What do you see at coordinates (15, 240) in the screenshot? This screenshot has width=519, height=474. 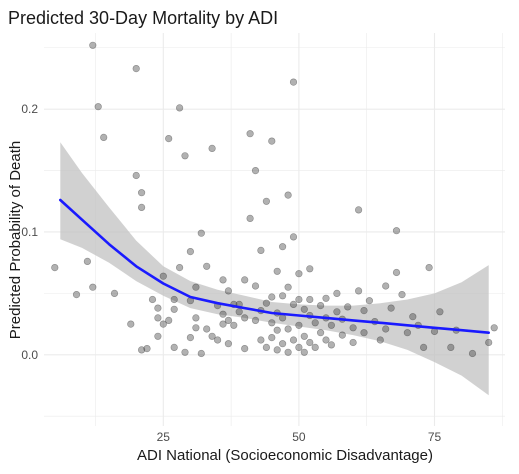 I see `y-axis-title: Predicted Probability of Death` at bounding box center [15, 240].